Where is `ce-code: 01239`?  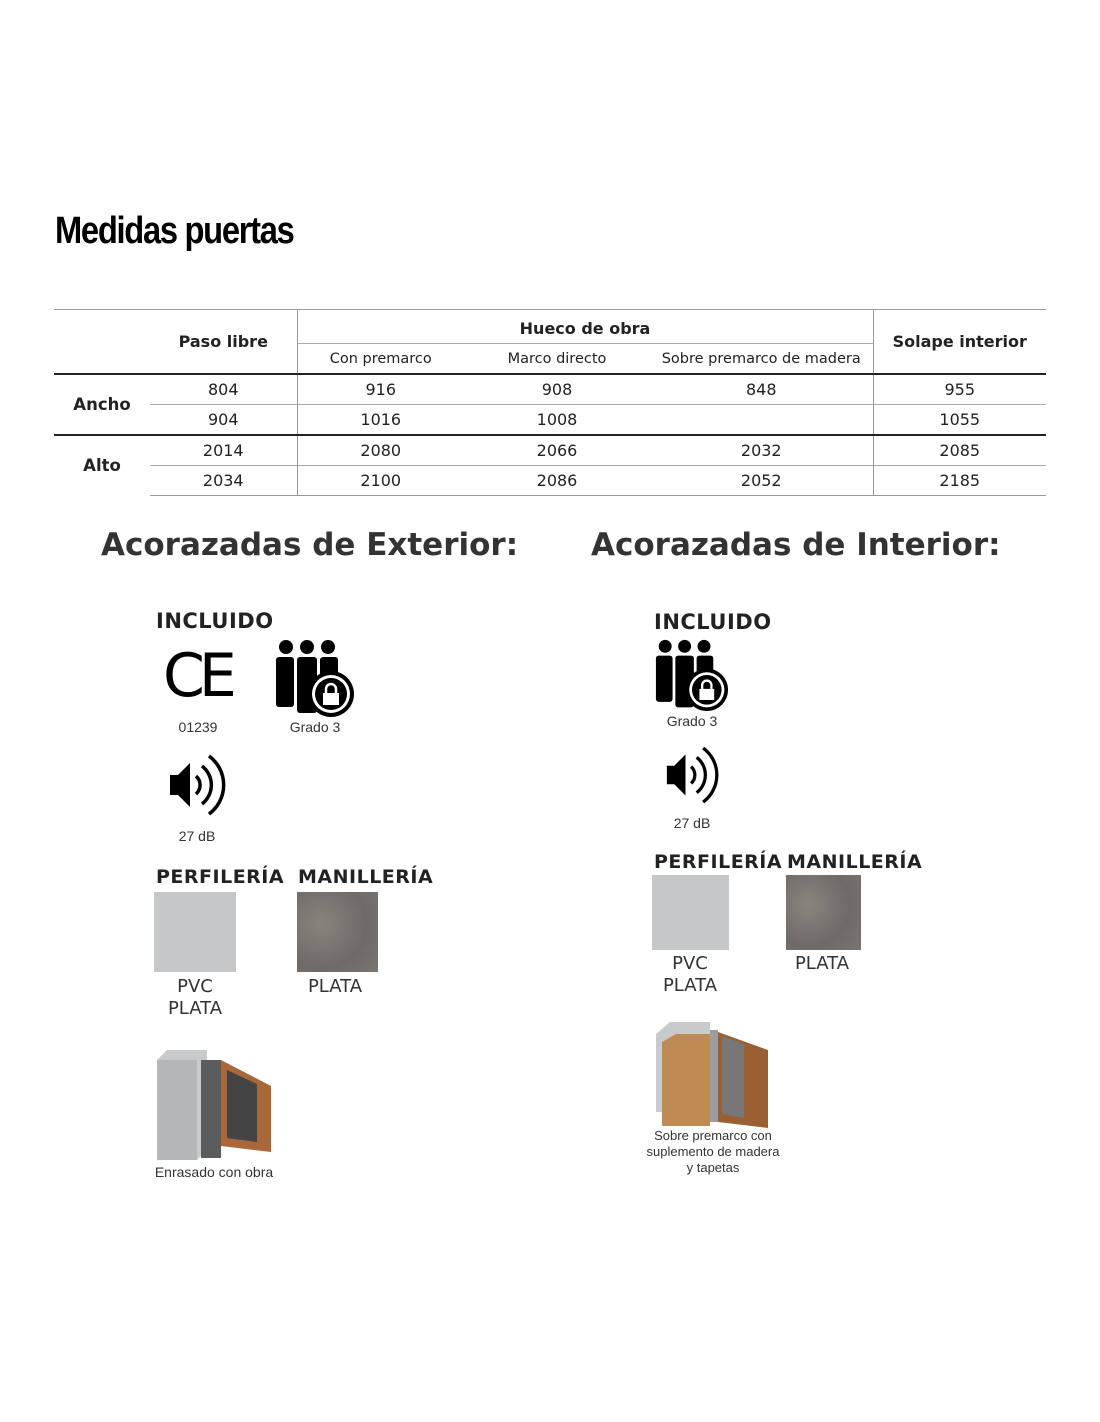 ce-code: 01239 is located at coordinates (198, 727).